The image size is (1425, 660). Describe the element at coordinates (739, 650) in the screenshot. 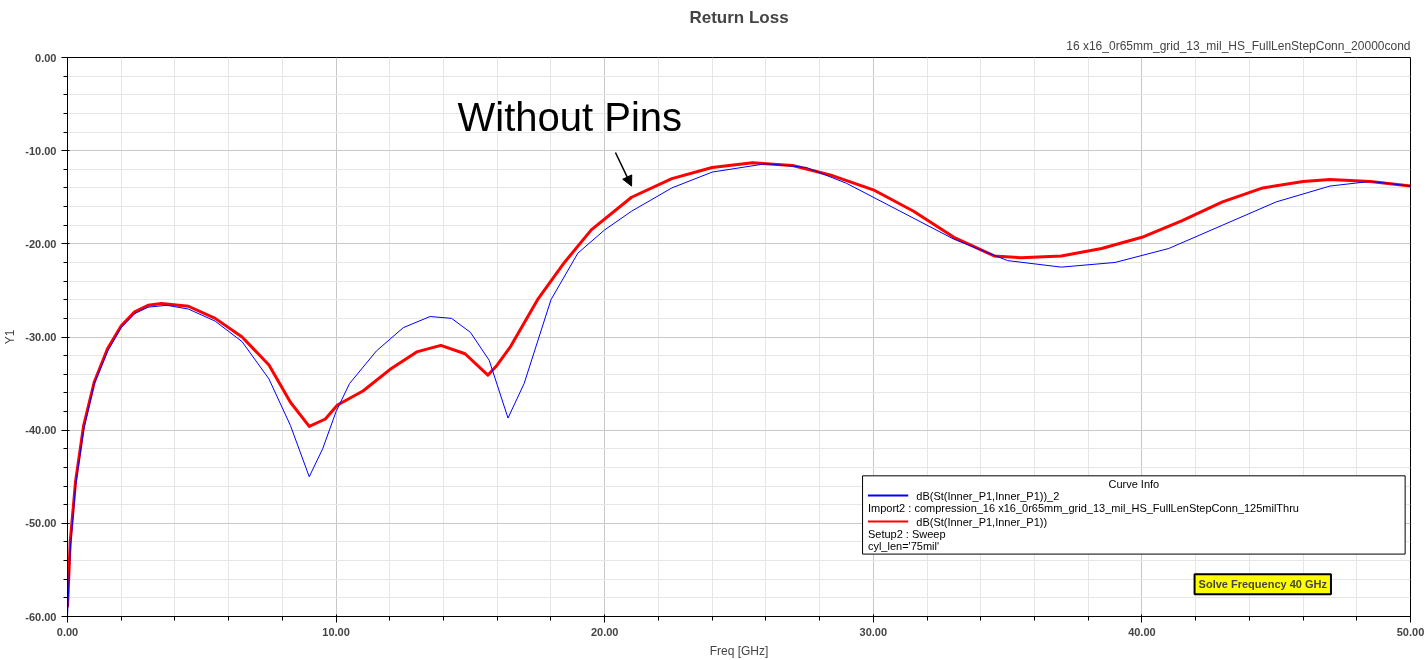

I see `x-axis-title: Freq [GHz]` at that location.